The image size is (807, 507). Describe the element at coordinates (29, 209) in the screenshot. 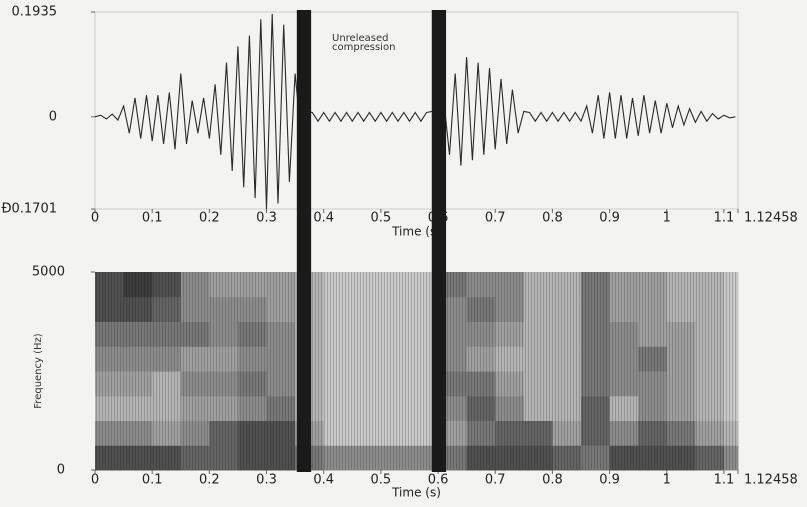

I see `y-tick-label: Đ0.1701` at that location.